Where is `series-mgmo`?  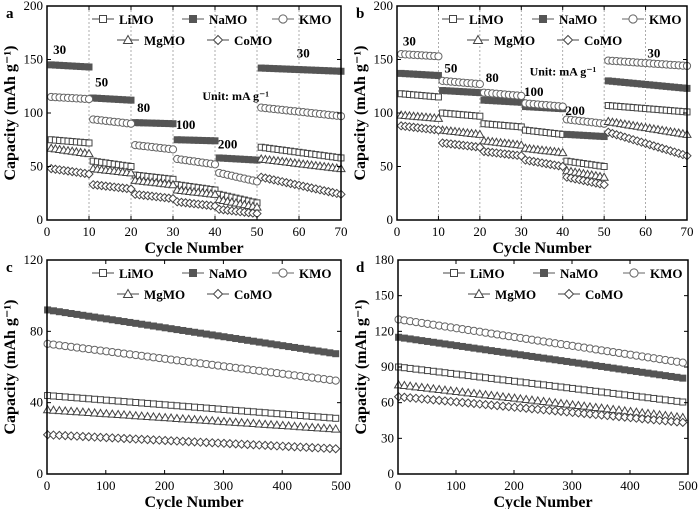
series-mgmo is located at coordinates (191, 418).